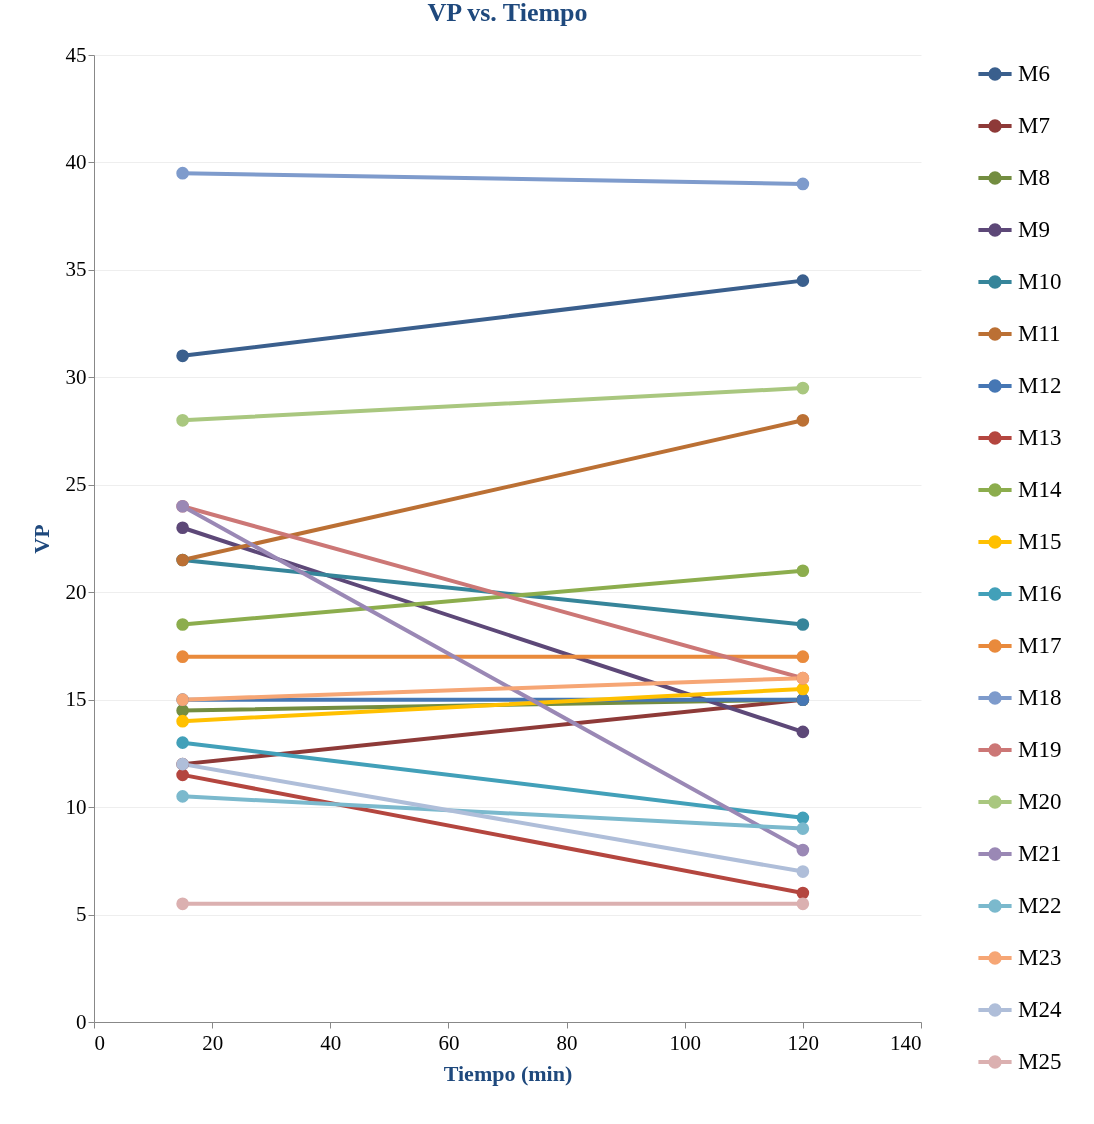  I want to click on x-tick-label: 120, so click(803, 1042).